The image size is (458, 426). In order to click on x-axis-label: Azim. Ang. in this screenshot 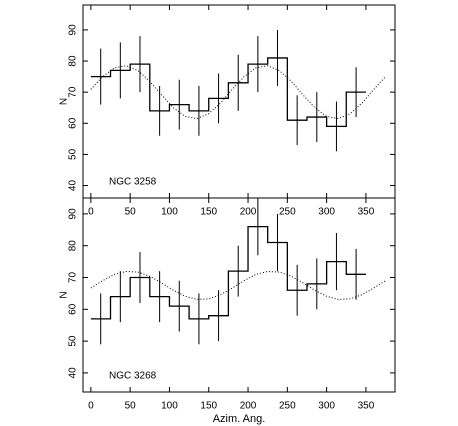, I will do `click(239, 419)`.